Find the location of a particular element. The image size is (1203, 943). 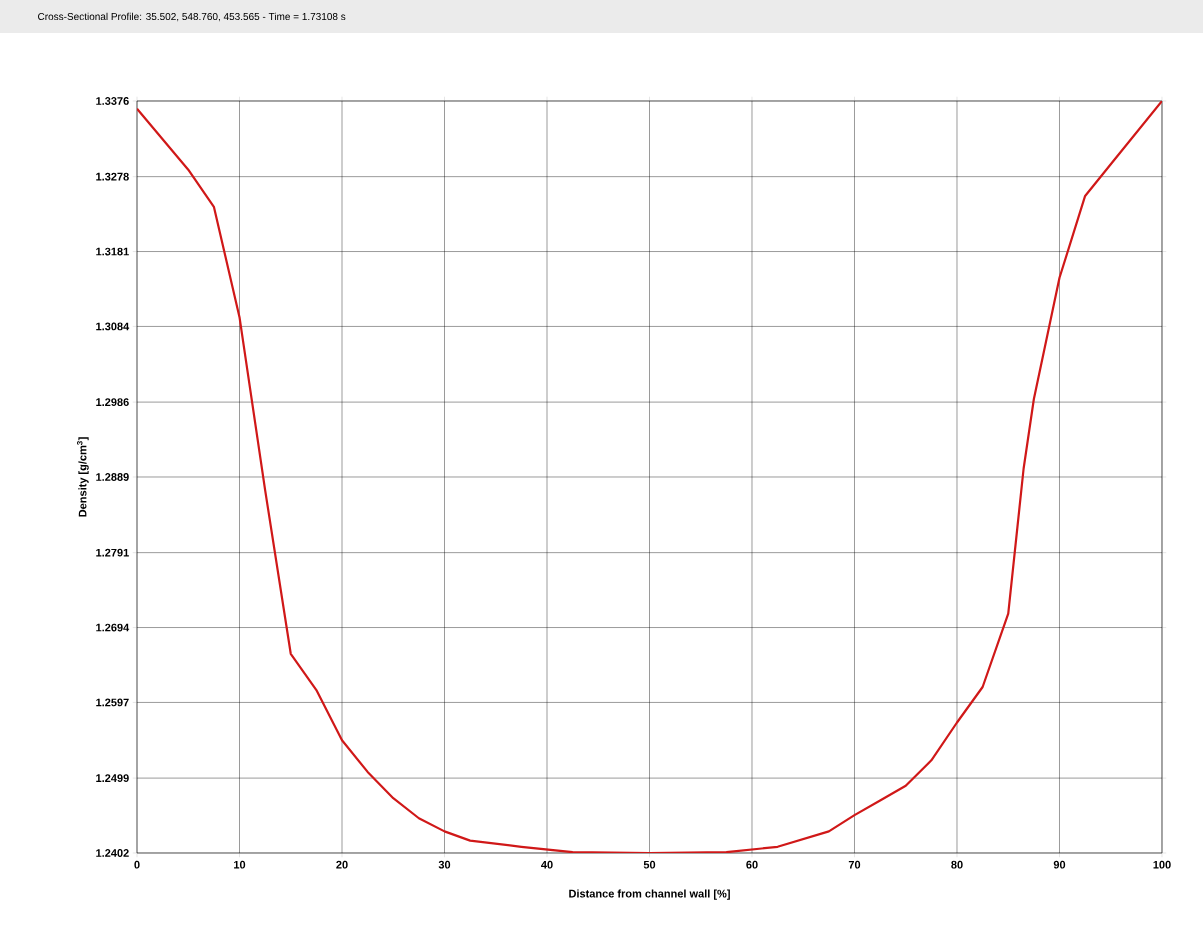

y-tick-label: 1.3278 is located at coordinates (112, 176).